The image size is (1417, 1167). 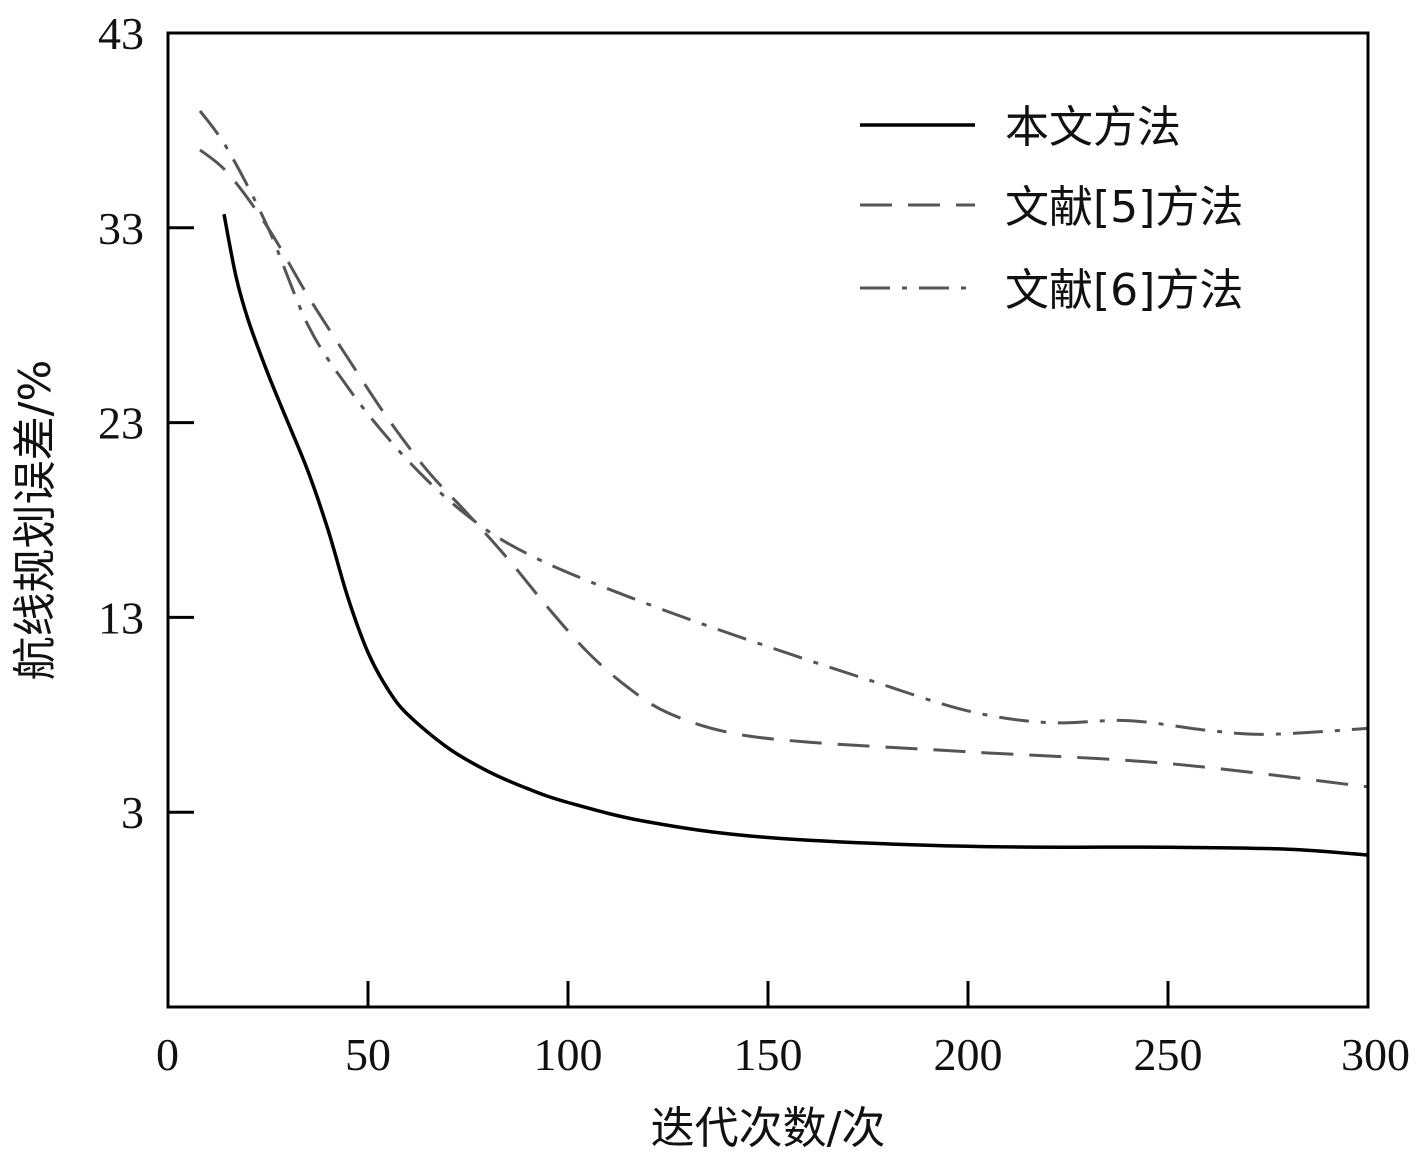 What do you see at coordinates (1168, 1054) in the screenshot?
I see `x-tick-label-5: 250` at bounding box center [1168, 1054].